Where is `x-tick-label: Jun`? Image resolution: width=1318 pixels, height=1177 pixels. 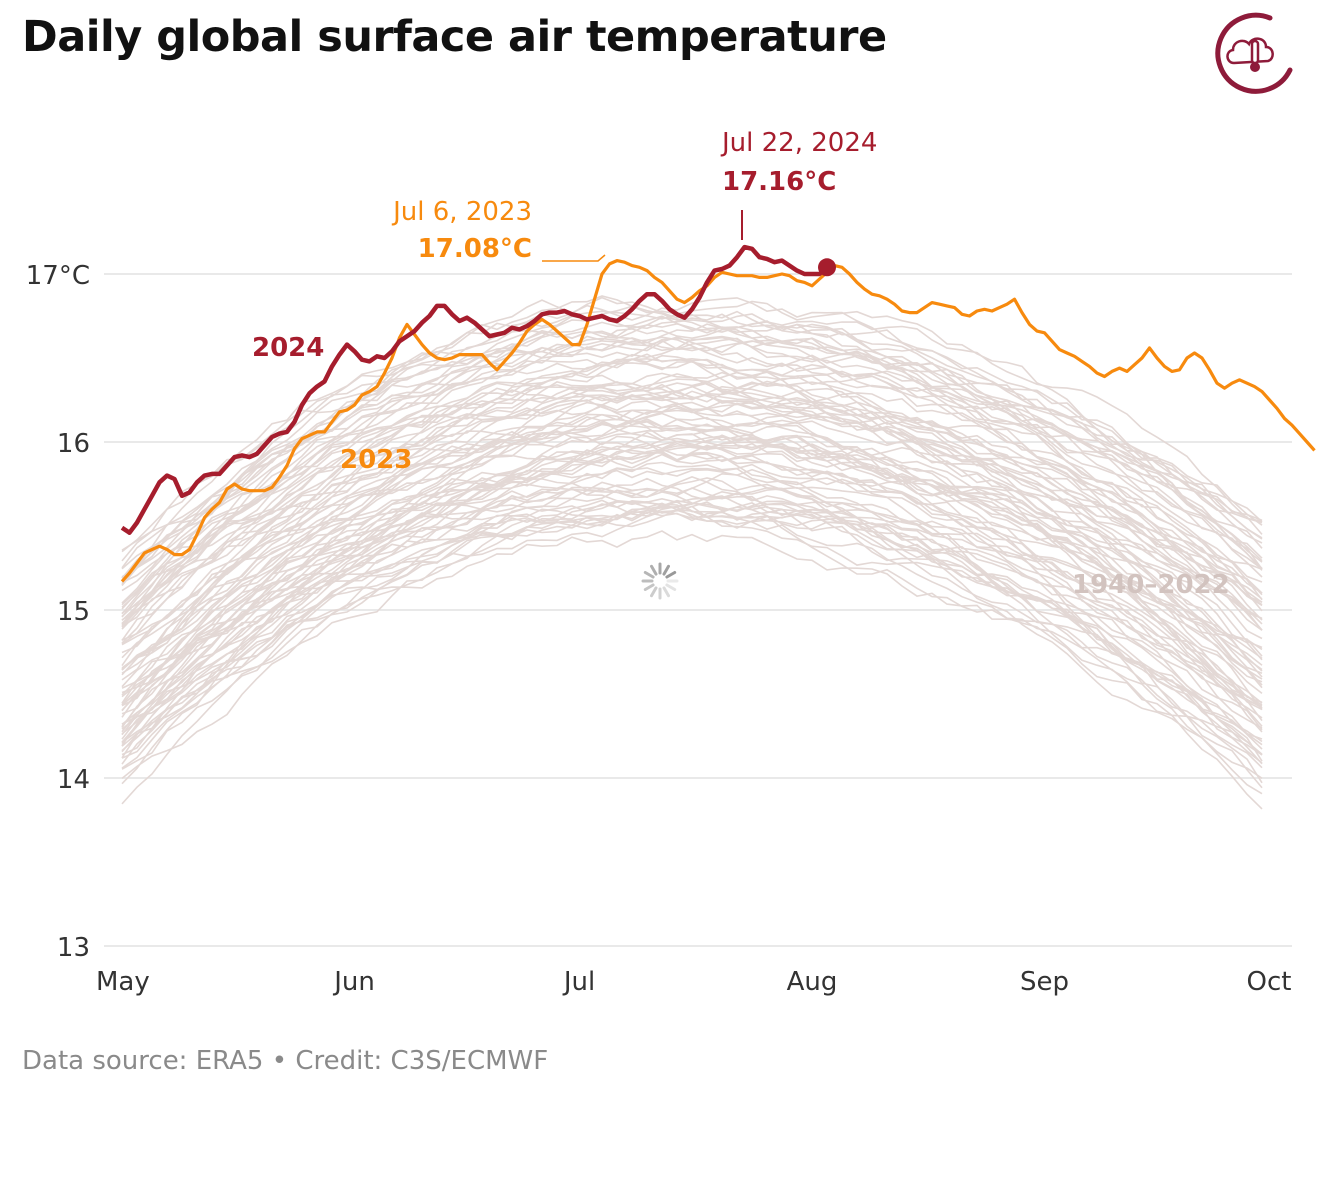
x-tick-label: Jun is located at coordinates (353, 982).